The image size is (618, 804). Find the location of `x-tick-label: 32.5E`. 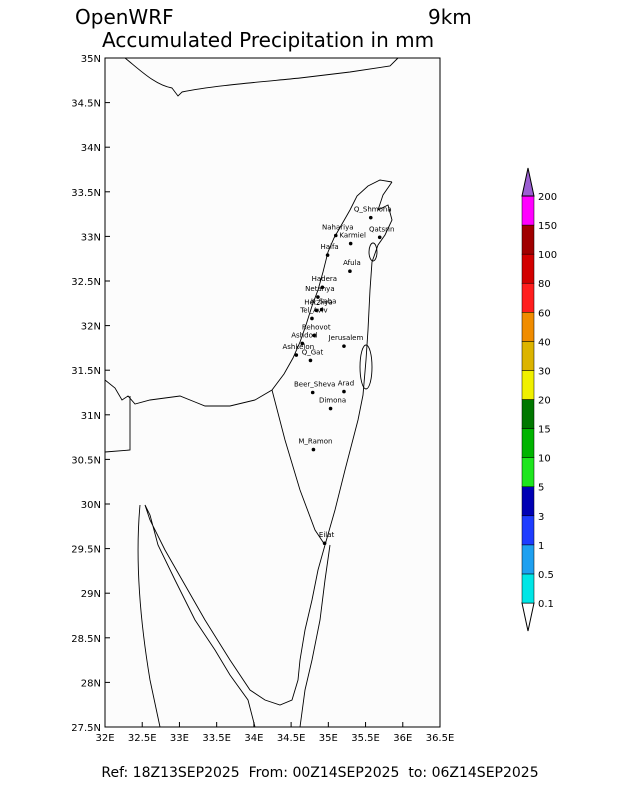

x-tick-label: 32.5E is located at coordinates (142, 738).